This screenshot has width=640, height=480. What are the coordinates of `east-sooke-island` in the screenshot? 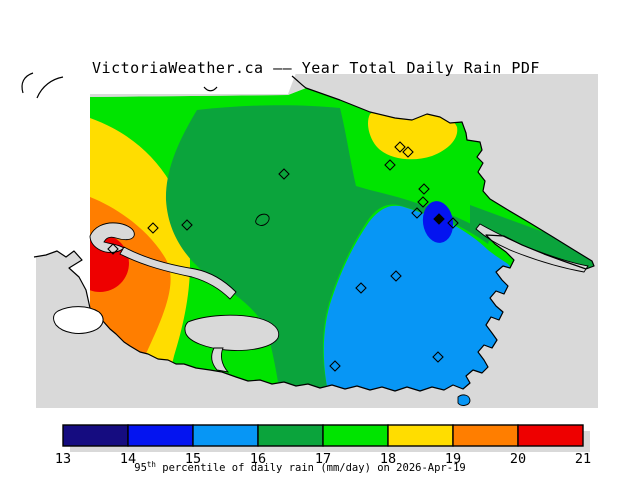 It's located at (78, 320).